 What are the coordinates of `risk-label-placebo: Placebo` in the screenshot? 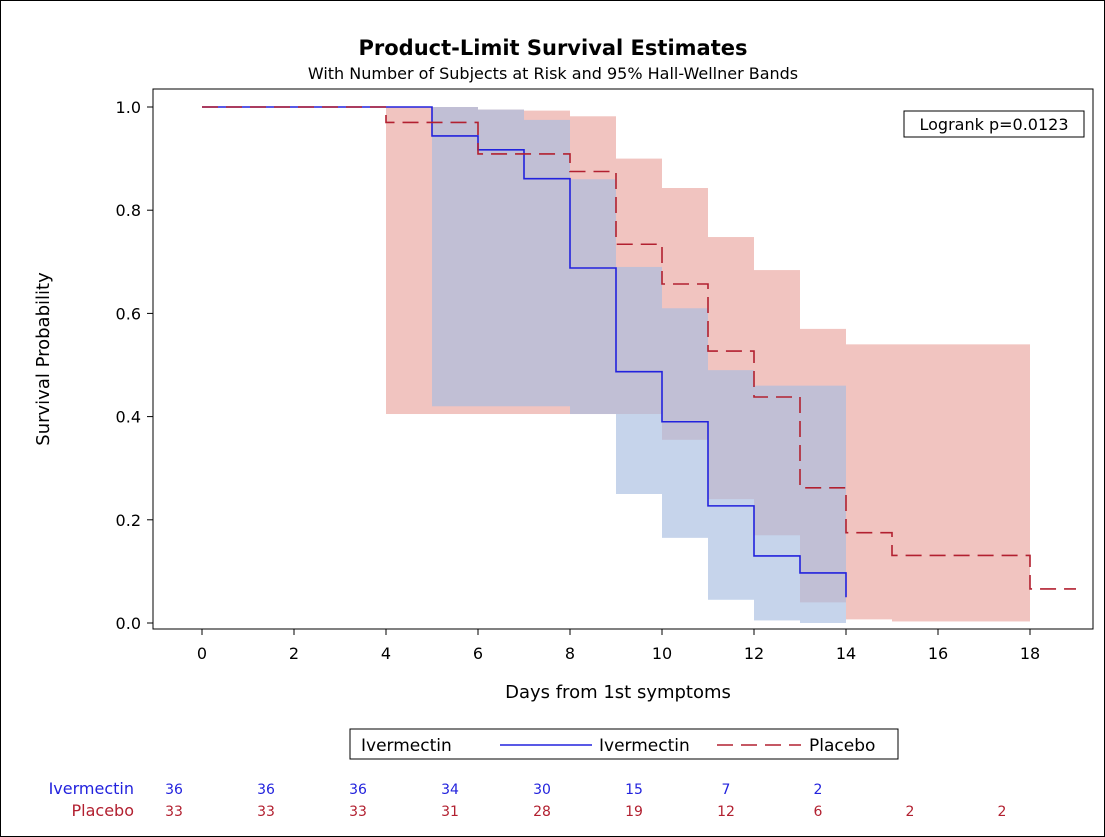 It's located at (103, 810).